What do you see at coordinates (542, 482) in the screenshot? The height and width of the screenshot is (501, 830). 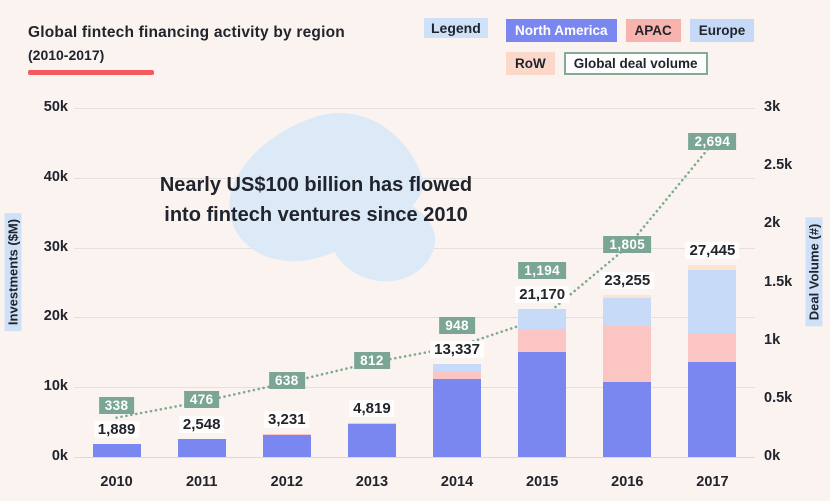 I see `x-axis-label-2015: 2015` at bounding box center [542, 482].